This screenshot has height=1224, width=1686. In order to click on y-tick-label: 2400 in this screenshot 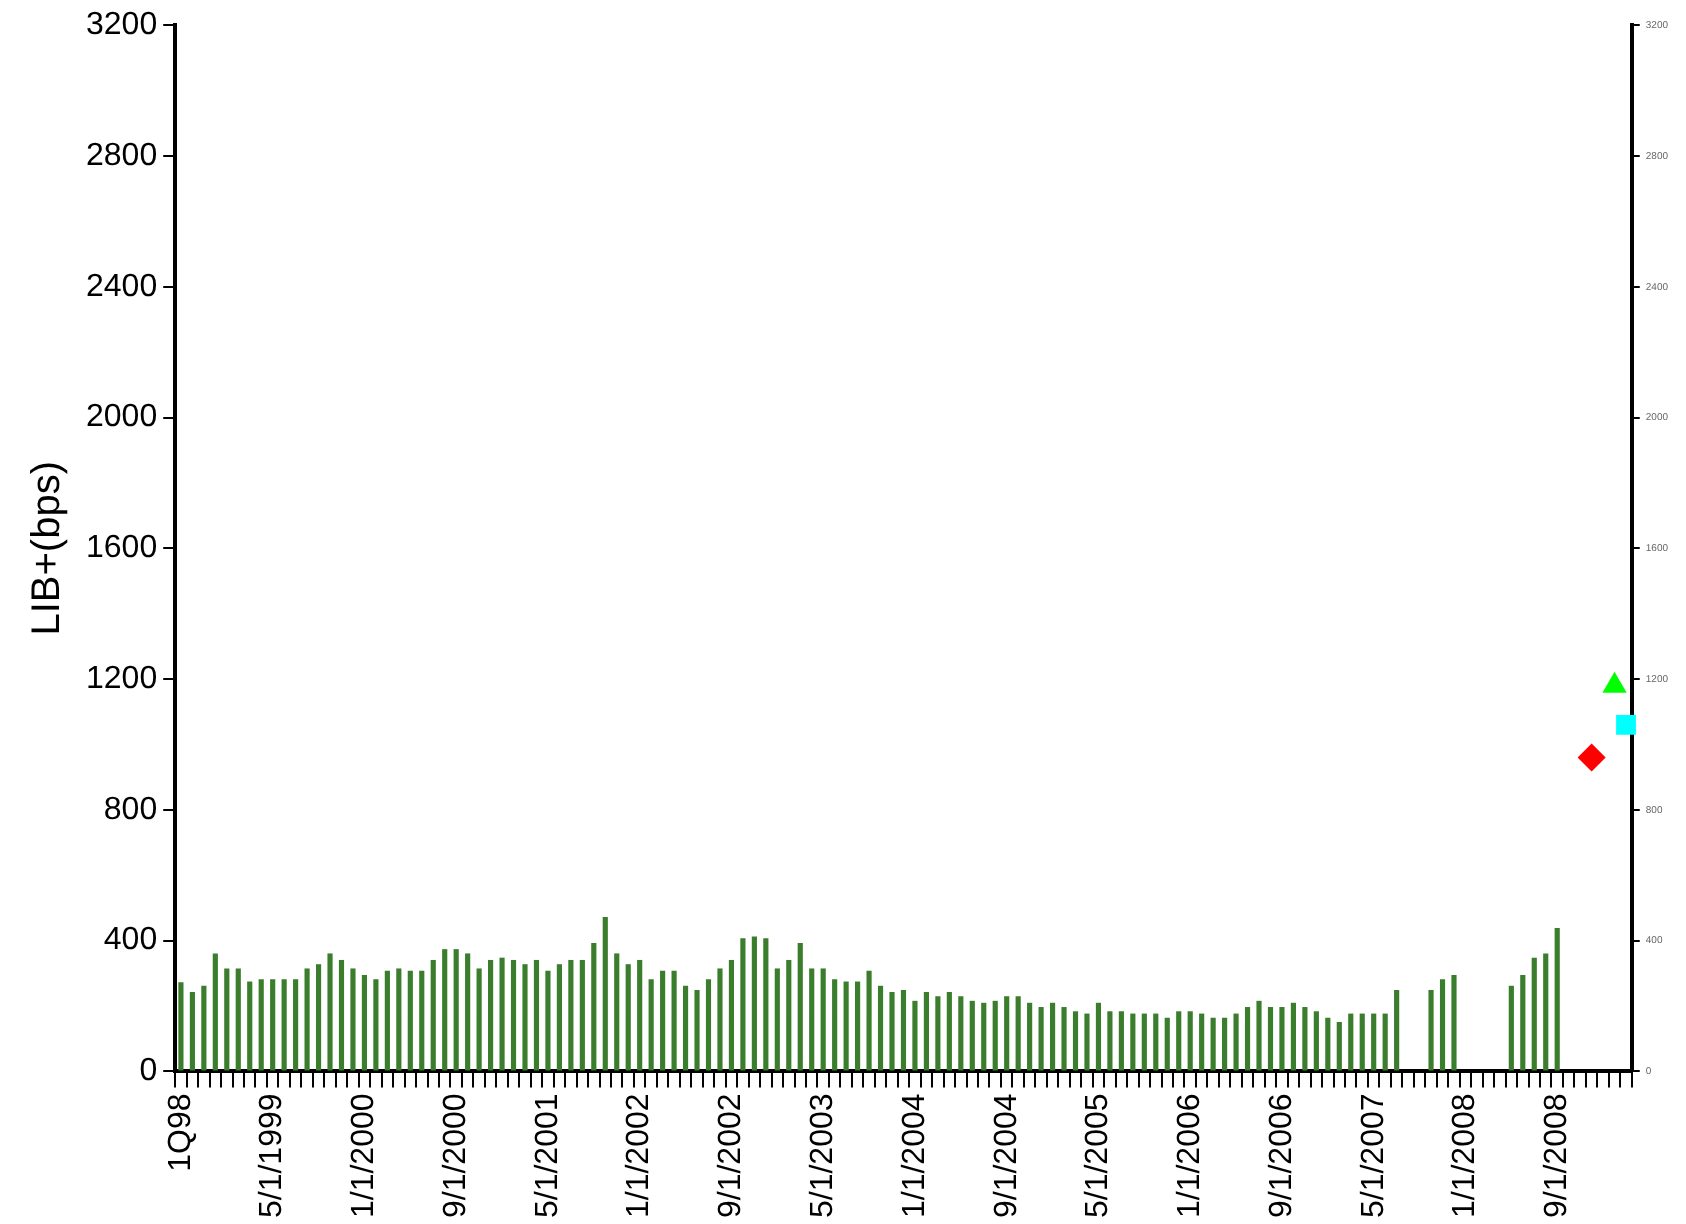, I will do `click(122, 286)`.